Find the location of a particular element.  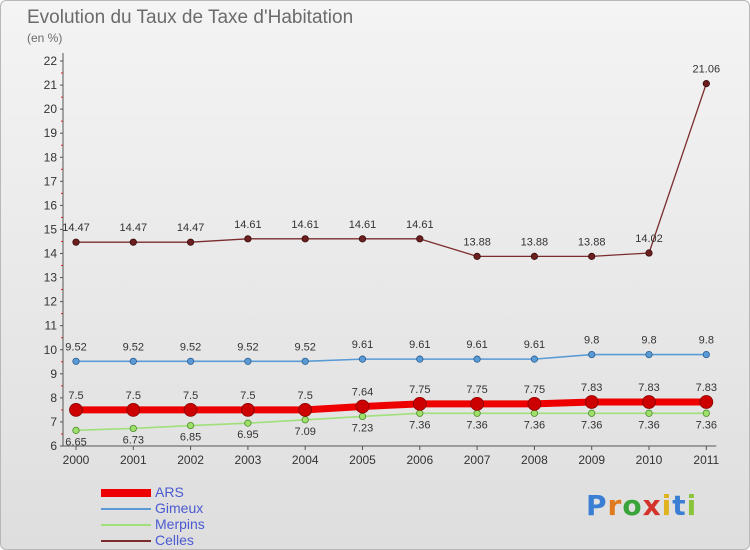

logo-letter: x is located at coordinates (652, 505).